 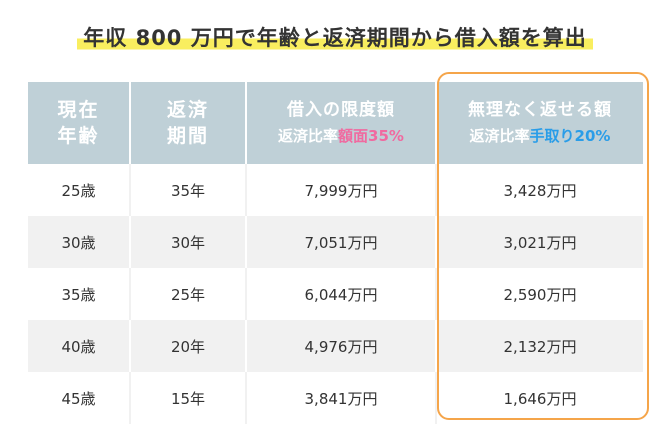 What do you see at coordinates (78, 398) in the screenshot?
I see `cell-age: 45歳` at bounding box center [78, 398].